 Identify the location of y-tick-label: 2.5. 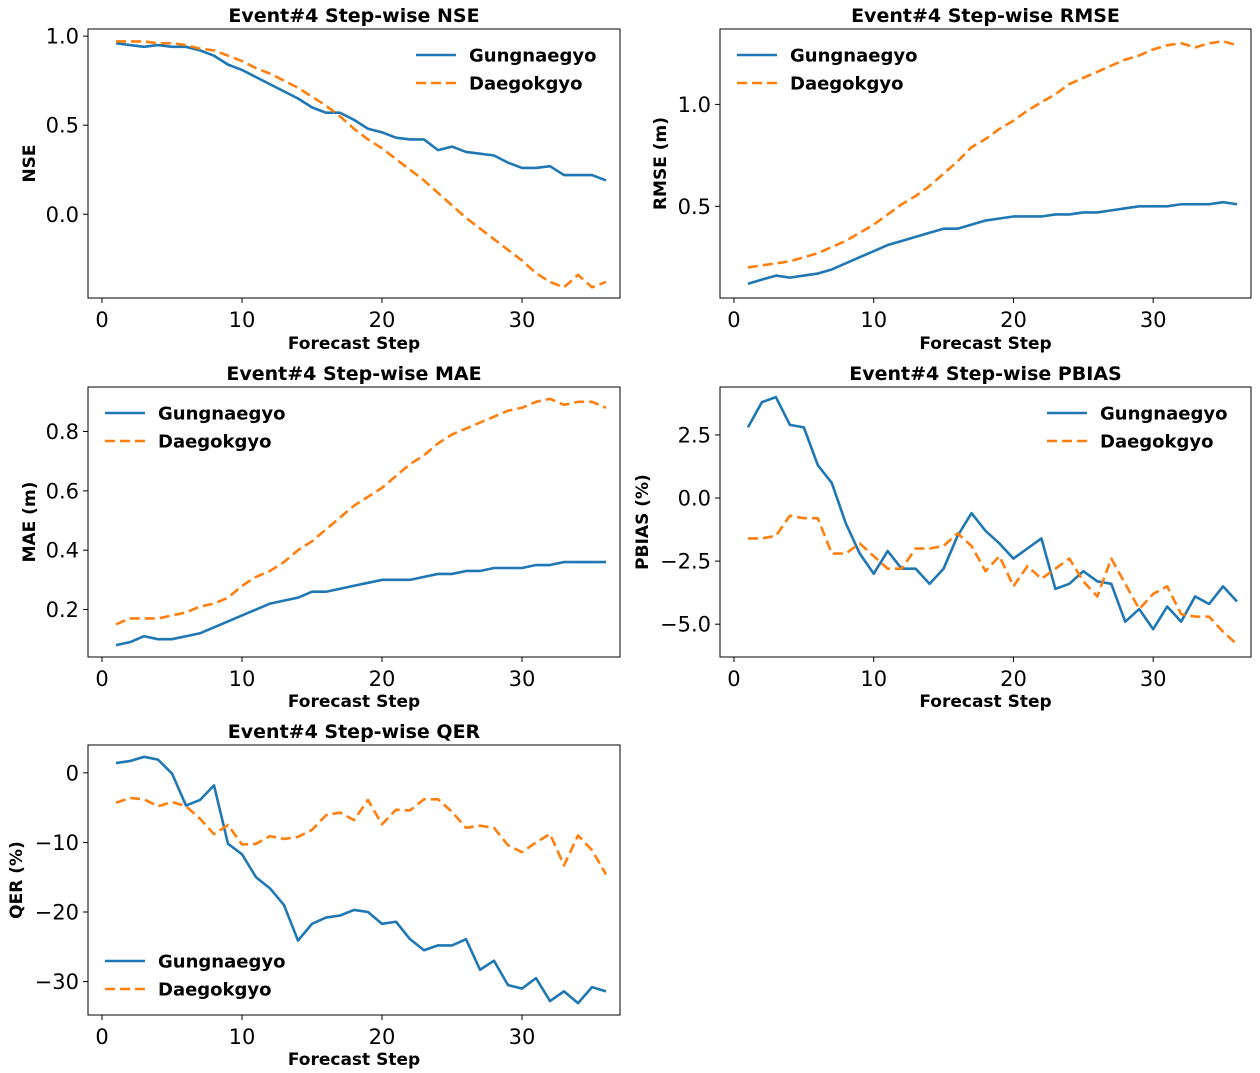
(694, 435).